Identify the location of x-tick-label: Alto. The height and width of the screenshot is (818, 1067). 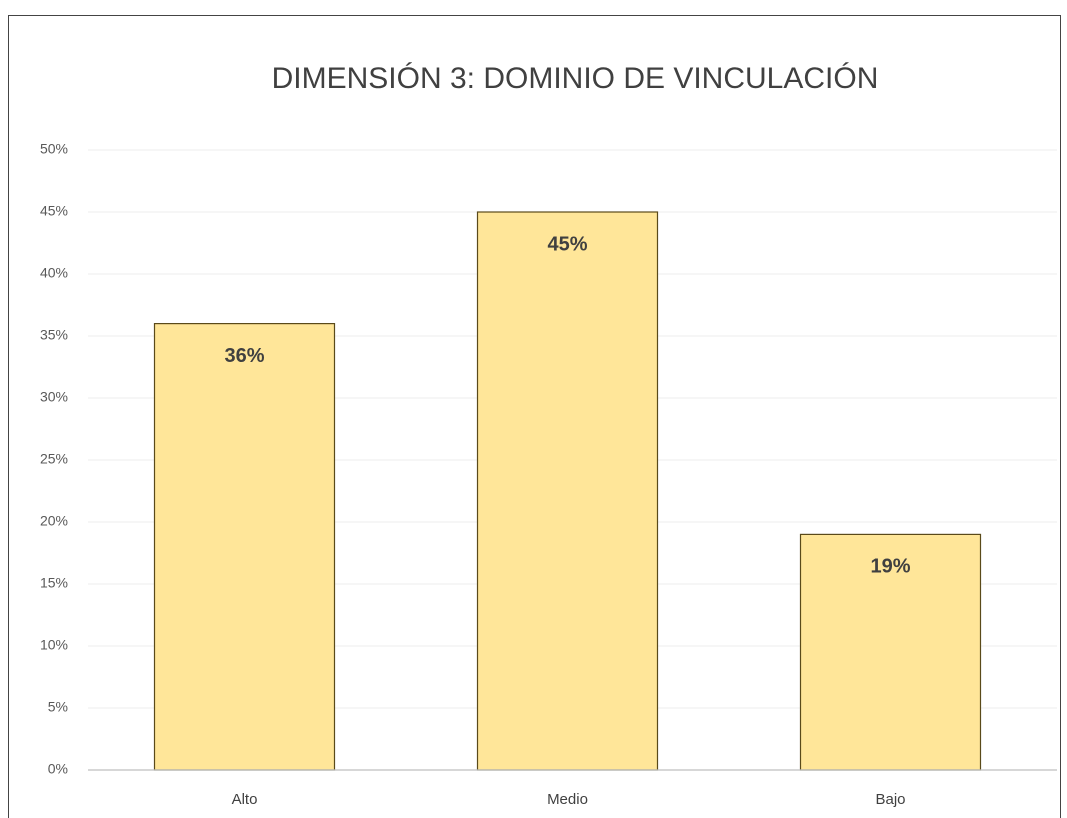
(245, 799).